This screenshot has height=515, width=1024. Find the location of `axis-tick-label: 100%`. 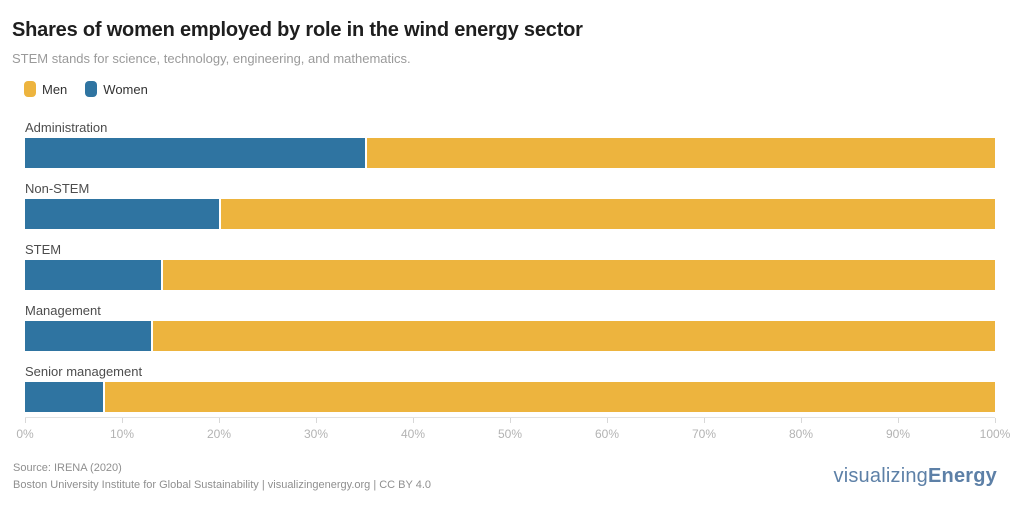

axis-tick-label: 100% is located at coordinates (995, 434).